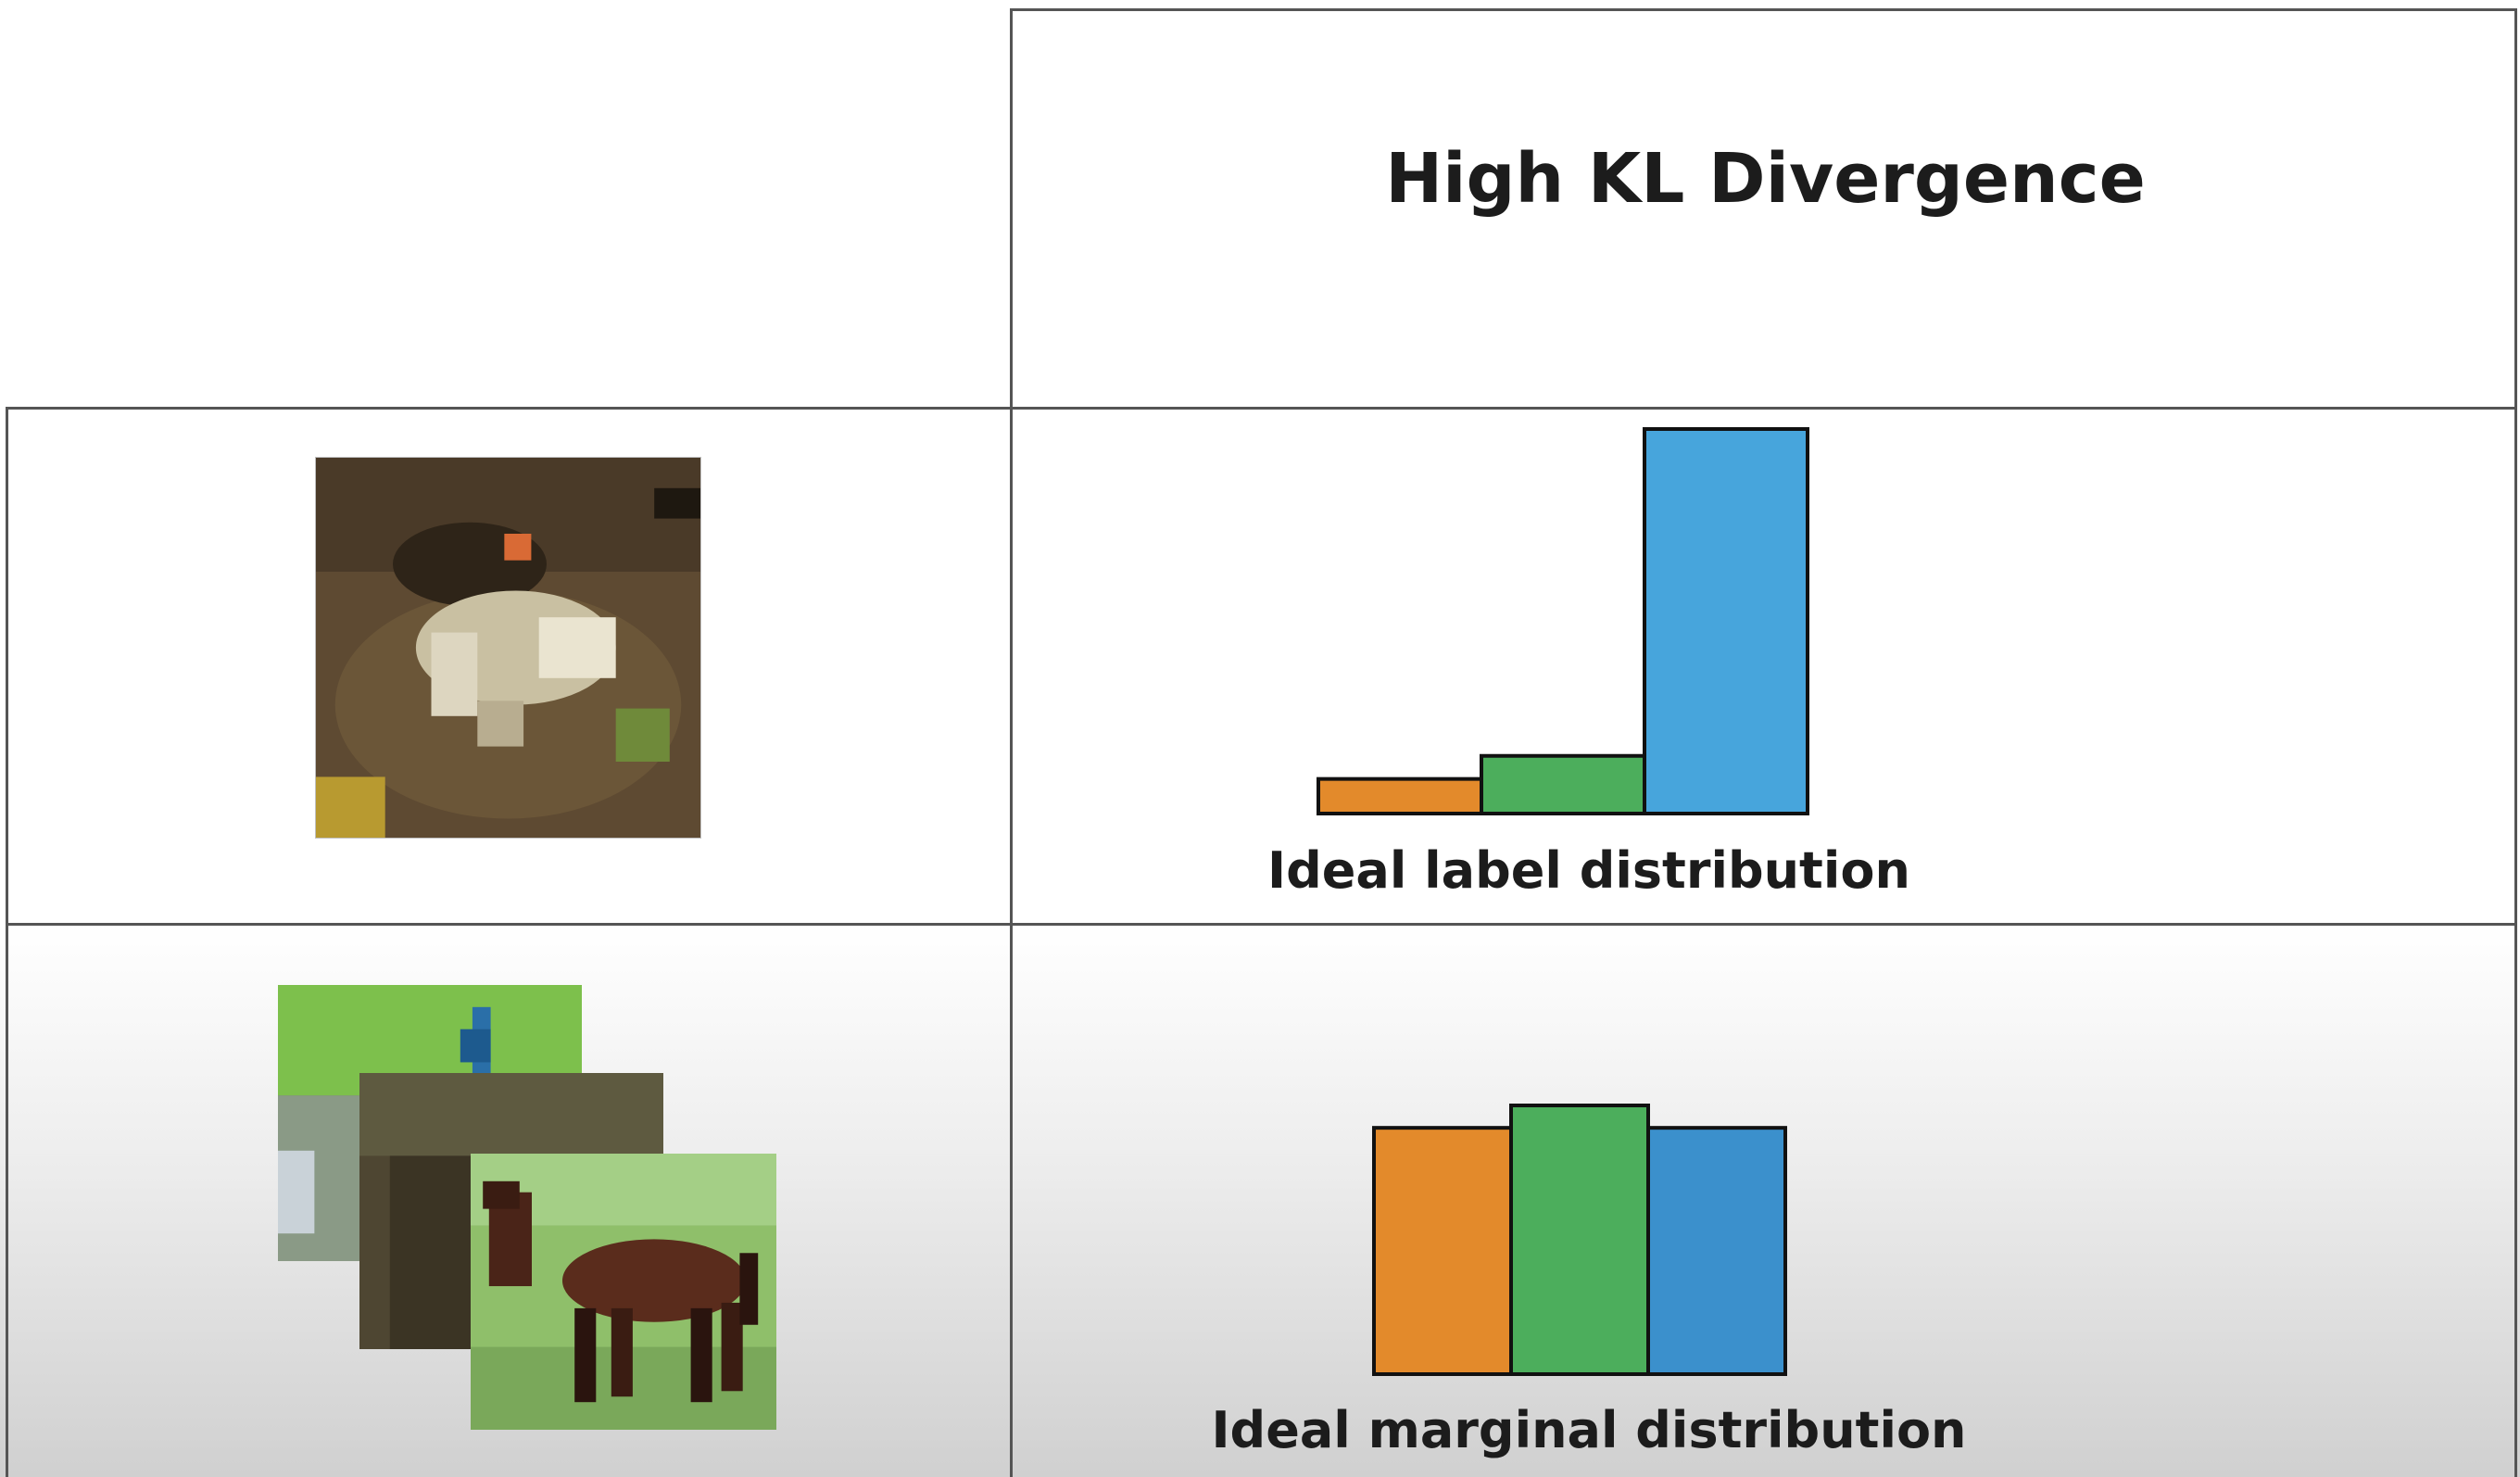 The image size is (2520, 1477). Describe the element at coordinates (1763, 9) in the screenshot. I see `grid-line-top` at that location.